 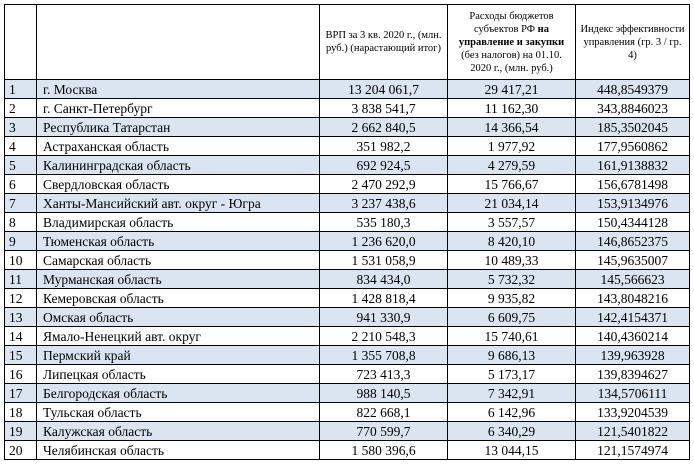 I want to click on row-number: 13, so click(x=20, y=317).